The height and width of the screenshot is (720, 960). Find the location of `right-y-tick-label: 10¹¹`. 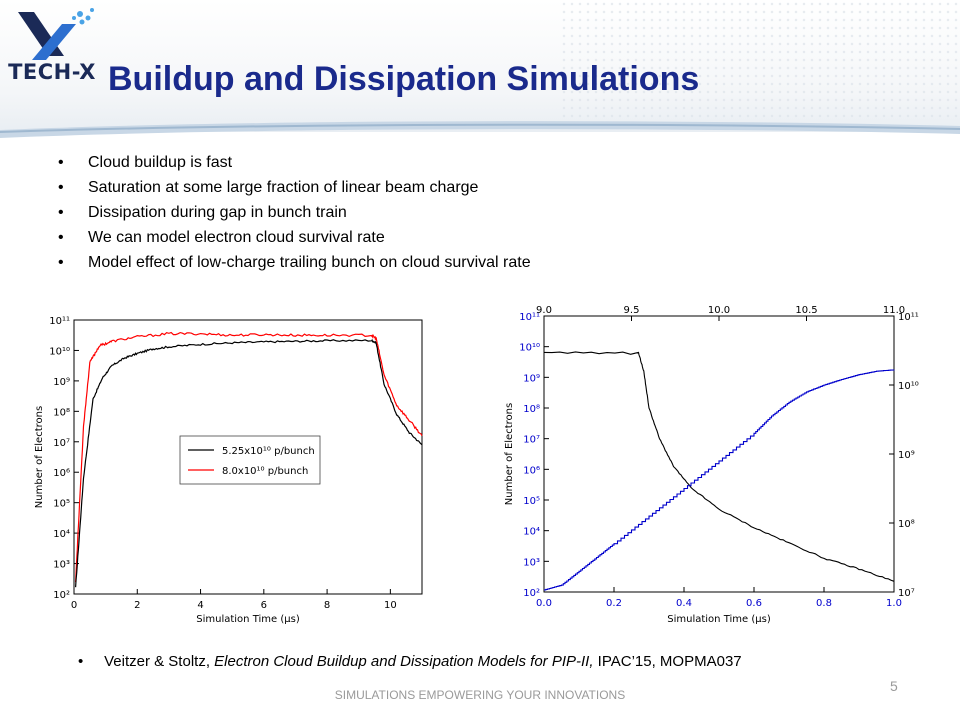

right-y-tick-label: 10¹¹ is located at coordinates (908, 317).